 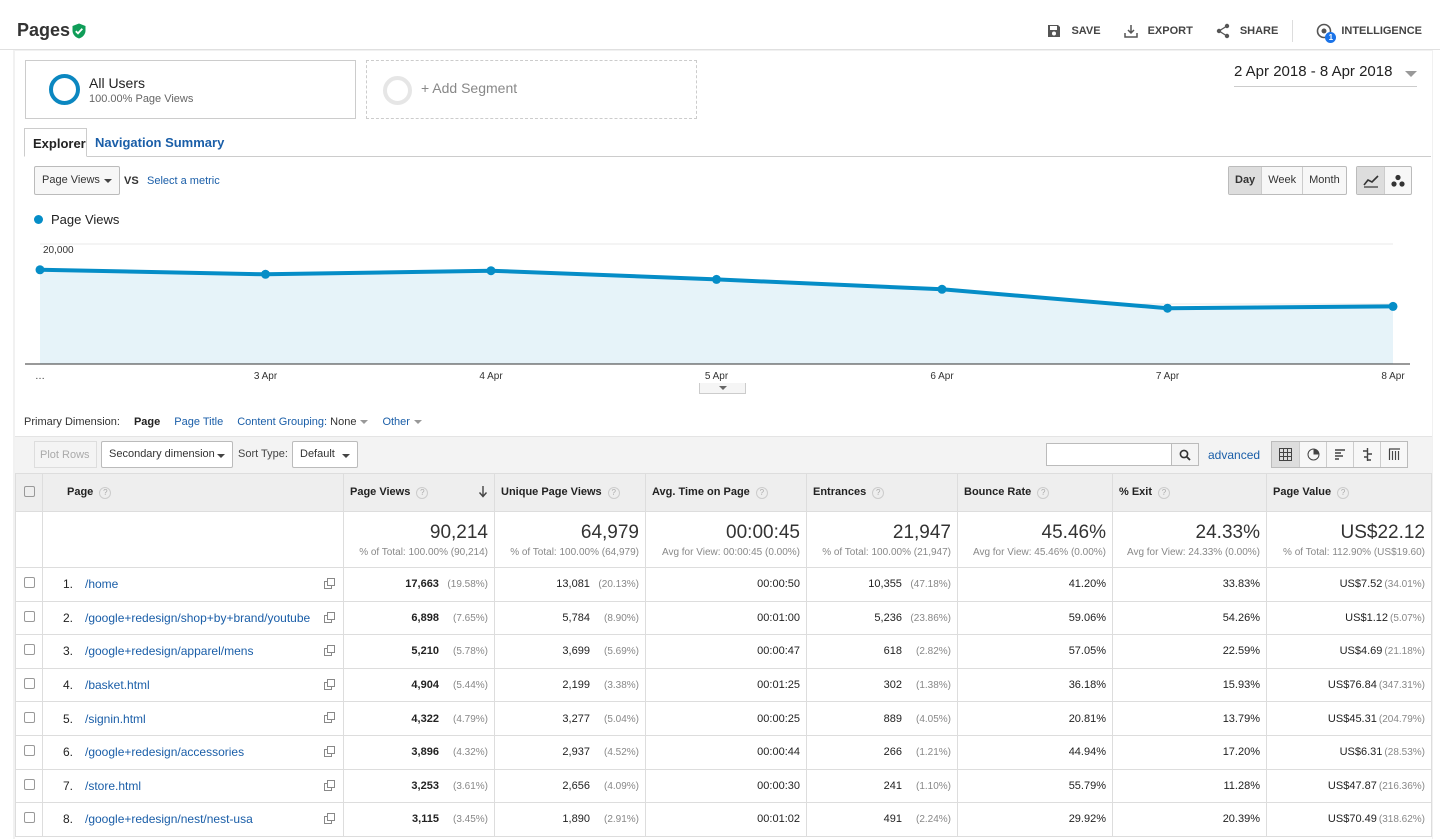 I want to click on granularity-day: Day, so click(x=1245, y=180).